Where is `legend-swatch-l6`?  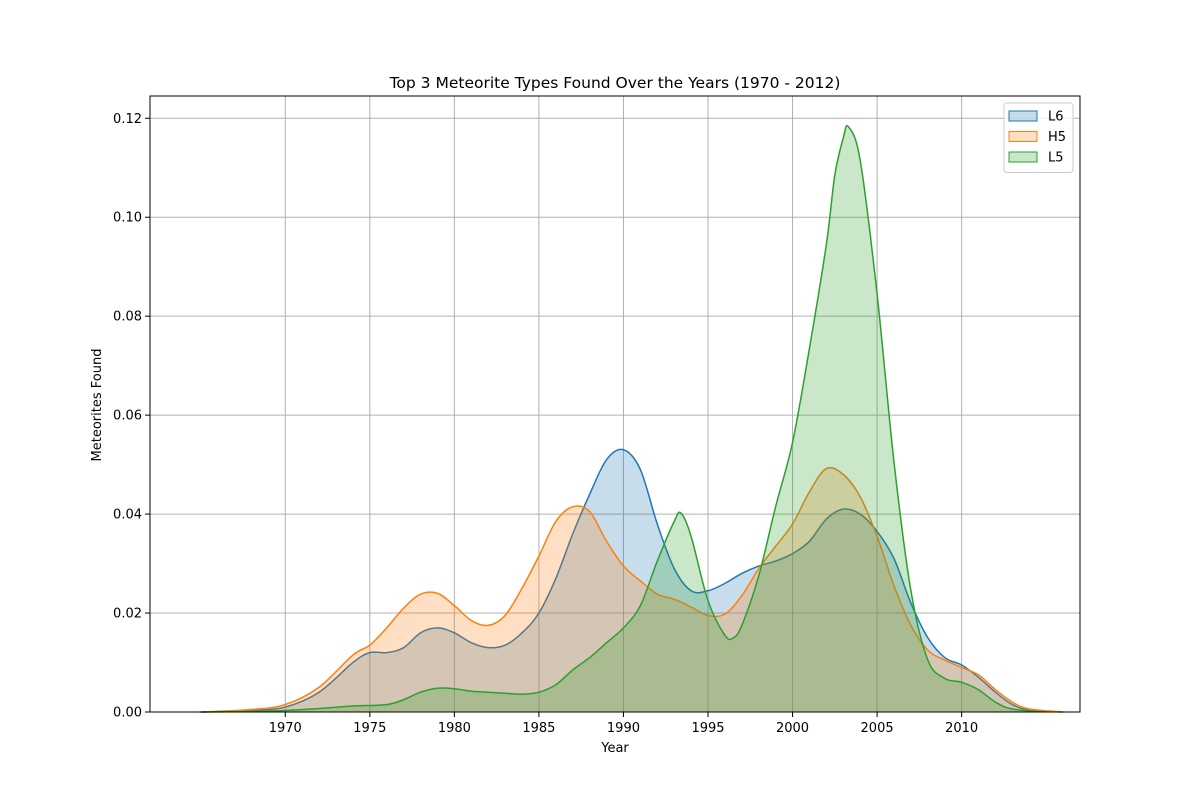 legend-swatch-l6 is located at coordinates (1023, 116).